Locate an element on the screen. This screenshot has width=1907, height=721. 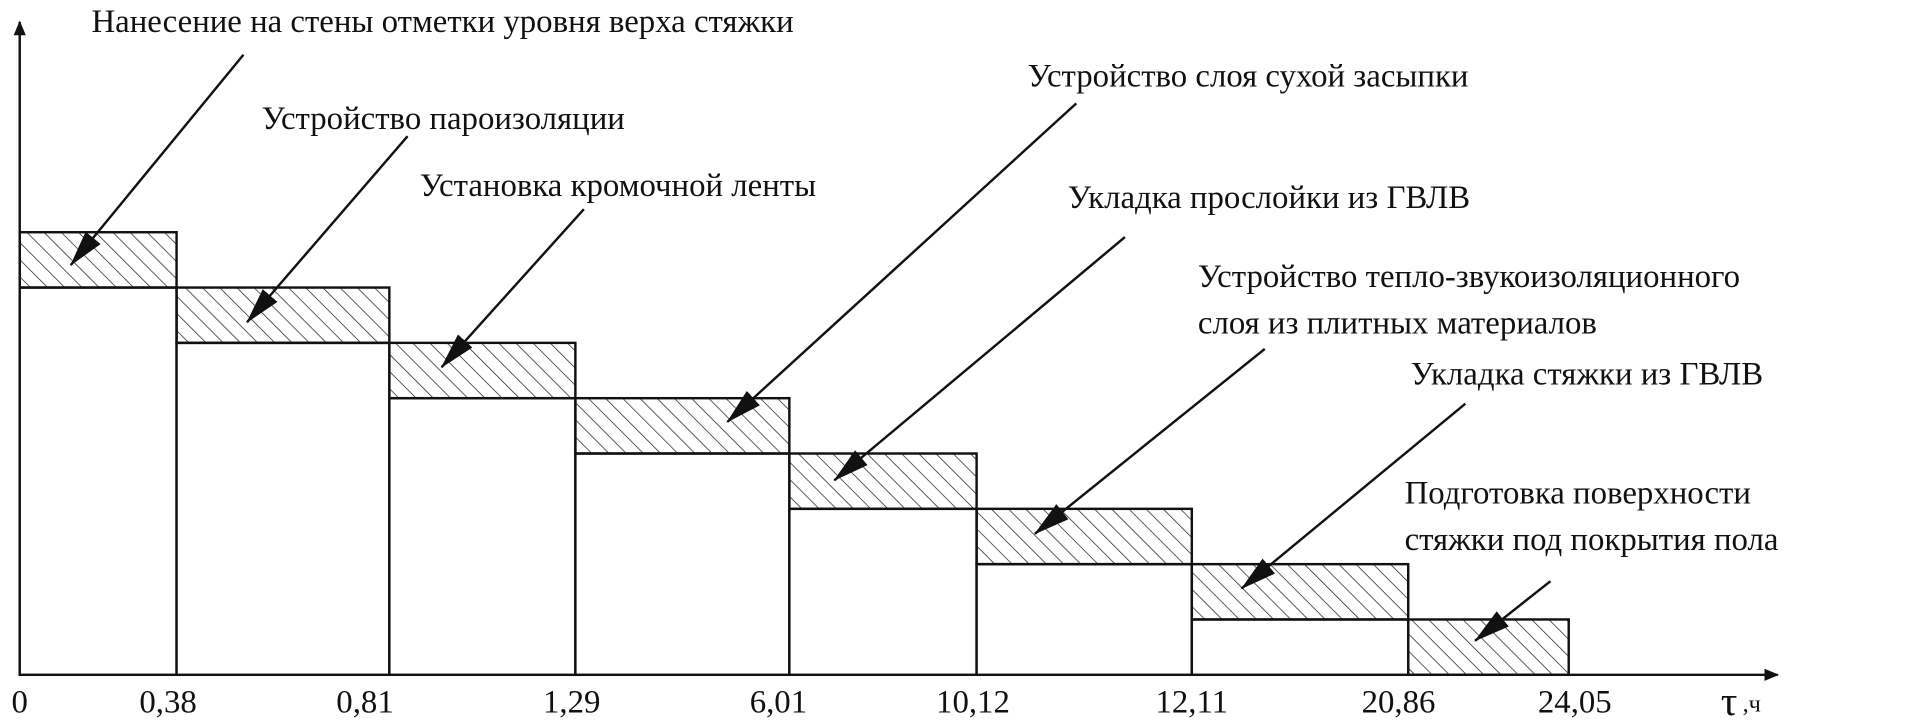
x-tick-label: 20,86 is located at coordinates (1399, 703).